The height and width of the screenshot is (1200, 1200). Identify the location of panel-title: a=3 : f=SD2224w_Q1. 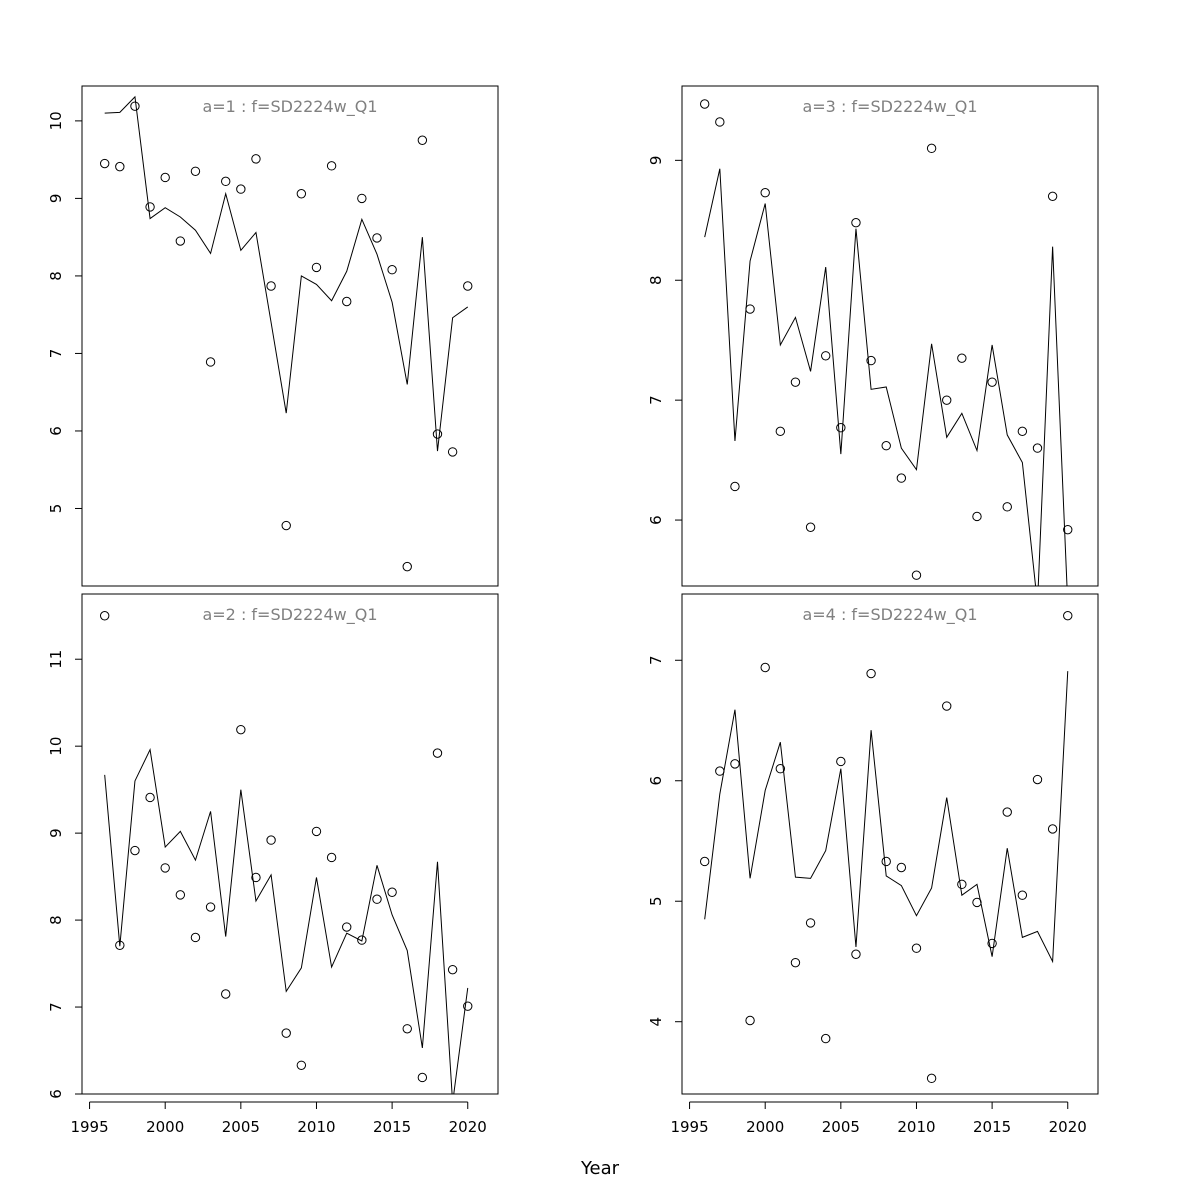
(889, 107).